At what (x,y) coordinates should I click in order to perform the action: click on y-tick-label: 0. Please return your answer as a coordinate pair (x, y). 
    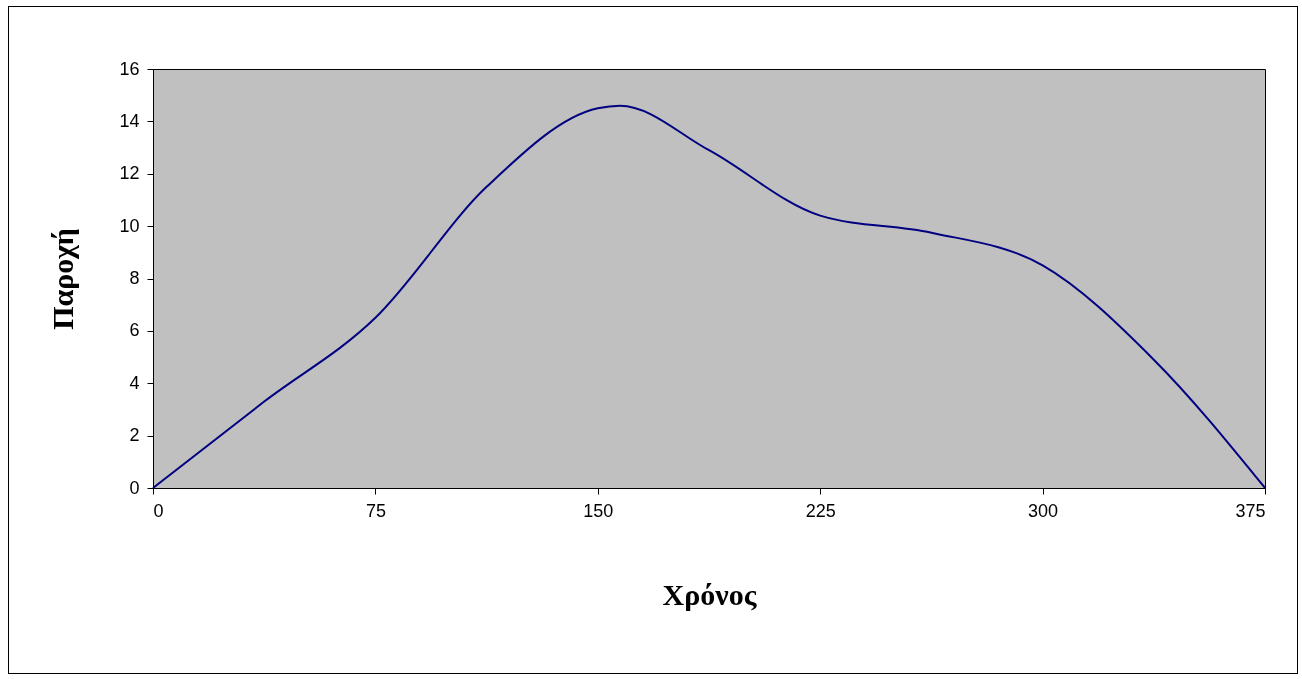
    Looking at the image, I should click on (134, 487).